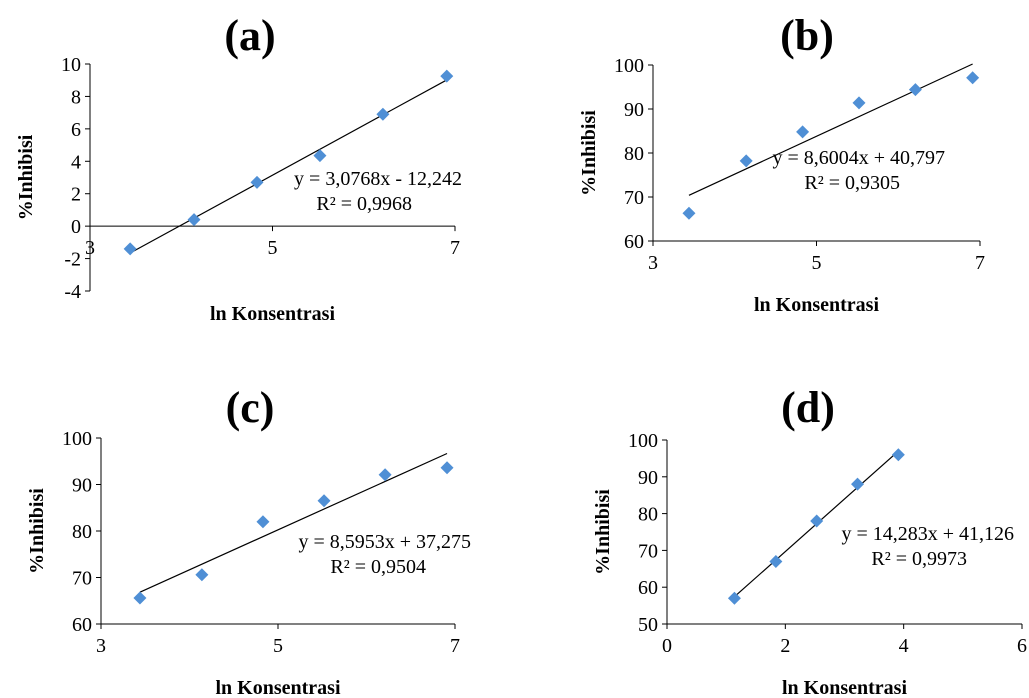 The width and height of the screenshot is (1029, 698). Describe the element at coordinates (273, 248) in the screenshot. I see `panel-a-x-tick-label: 5` at that location.